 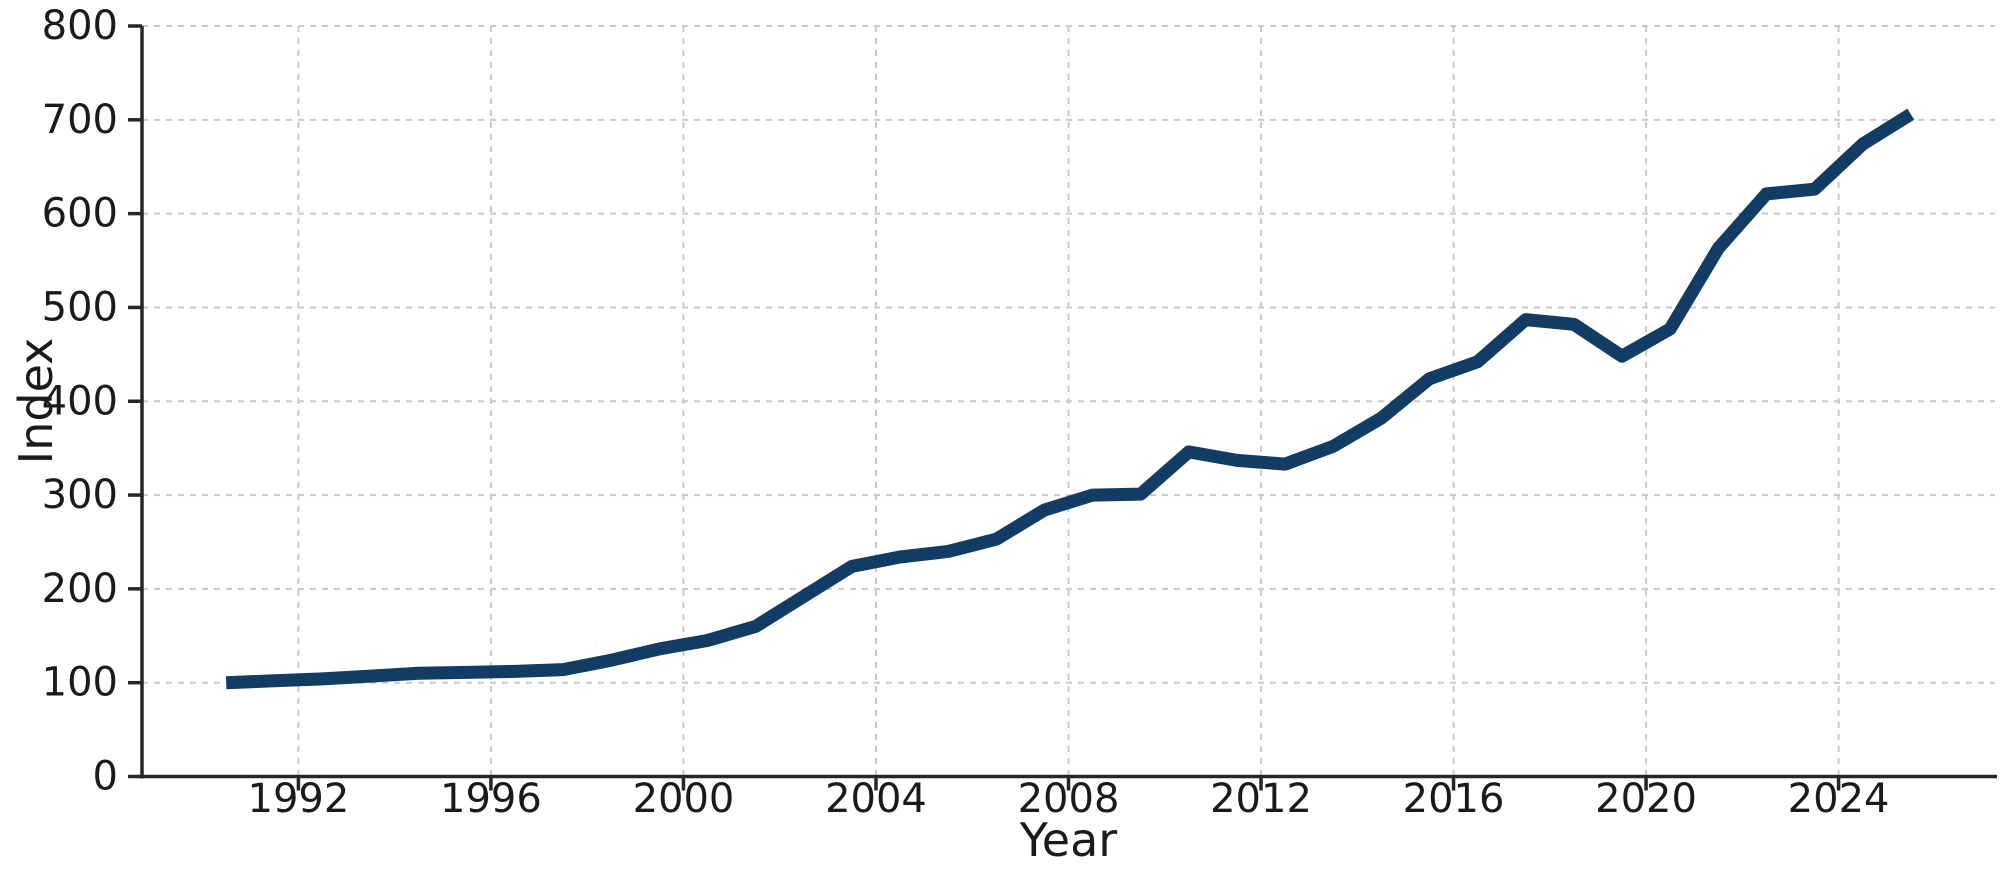 I want to click on y-tick-label: 100, so click(x=80, y=683).